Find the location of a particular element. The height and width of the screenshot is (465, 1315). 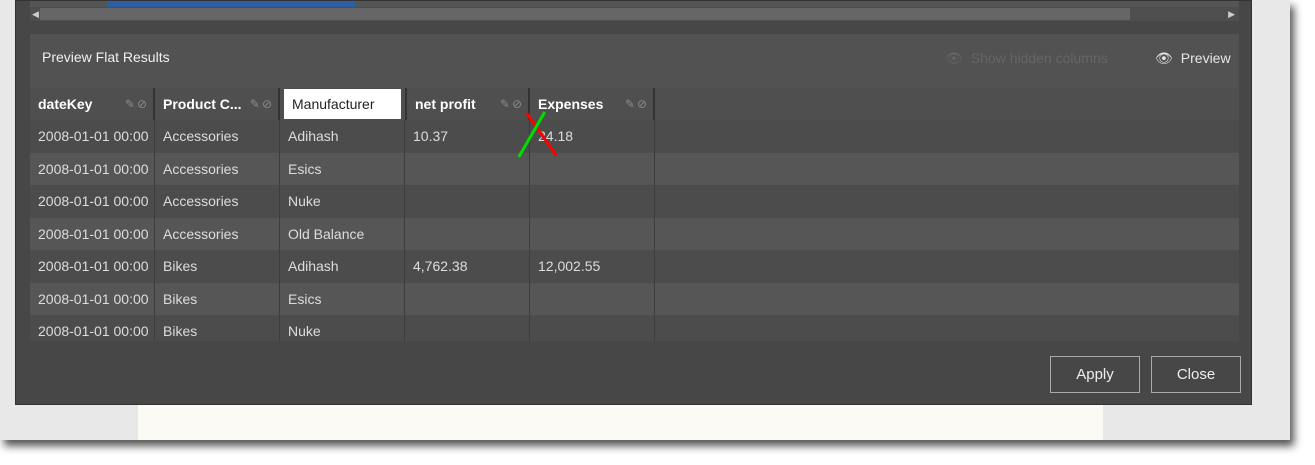

column-header-datekey: dateKey ✎ ⊘ is located at coordinates (92, 104).